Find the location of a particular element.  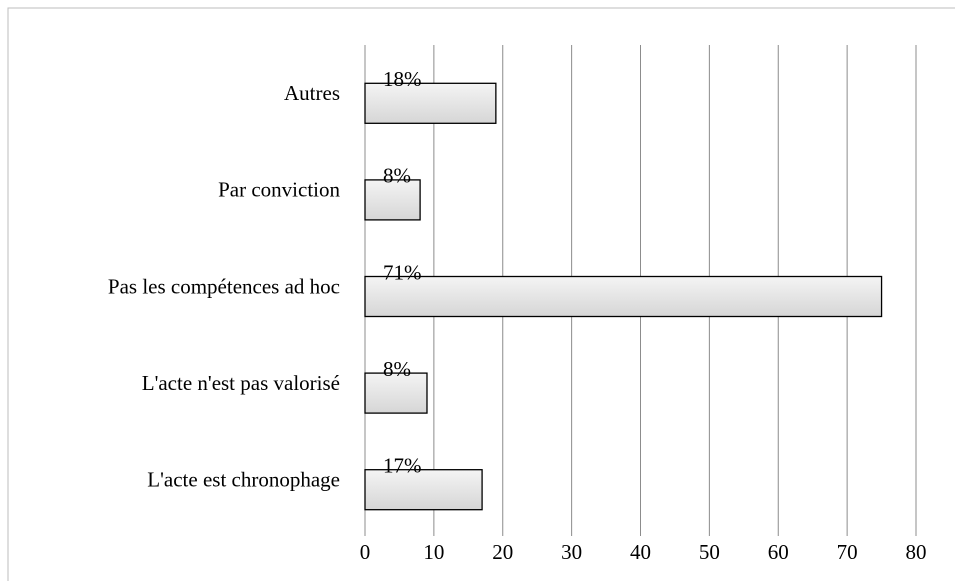

x-tick-label: 70 is located at coordinates (847, 552).